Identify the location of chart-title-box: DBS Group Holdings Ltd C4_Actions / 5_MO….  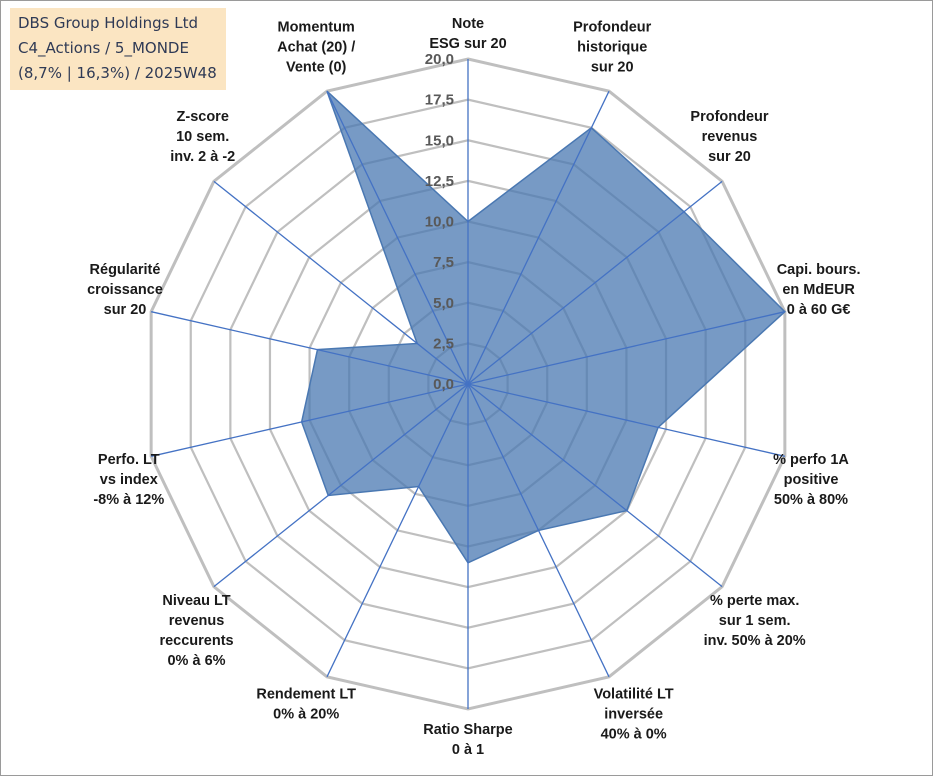
(118, 49).